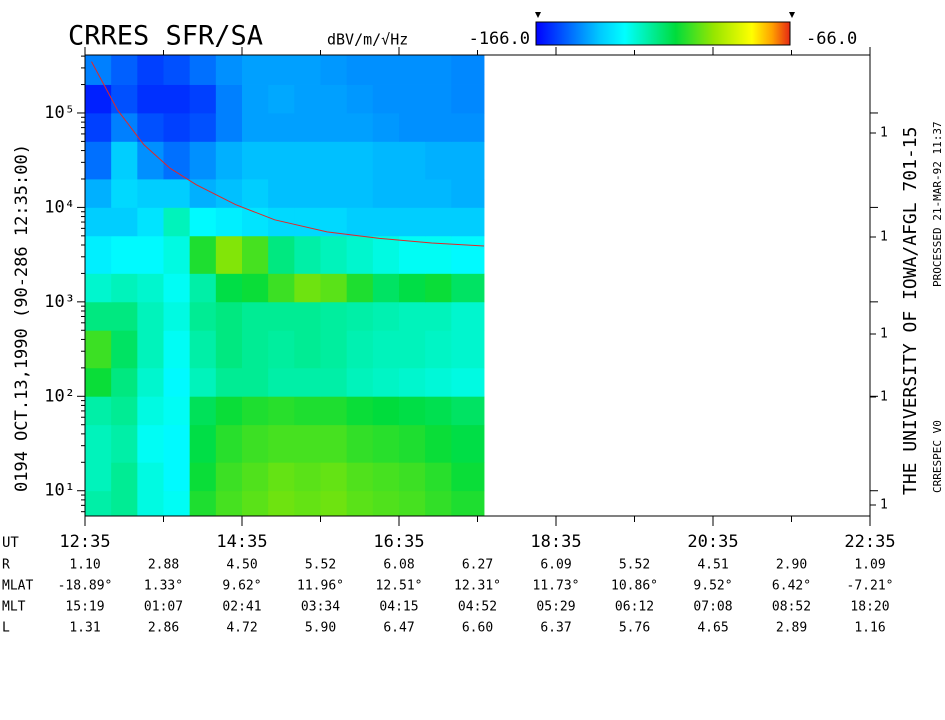 This screenshot has height=720, width=945. I want to click on x-tick-label: 18:35, so click(555, 542).